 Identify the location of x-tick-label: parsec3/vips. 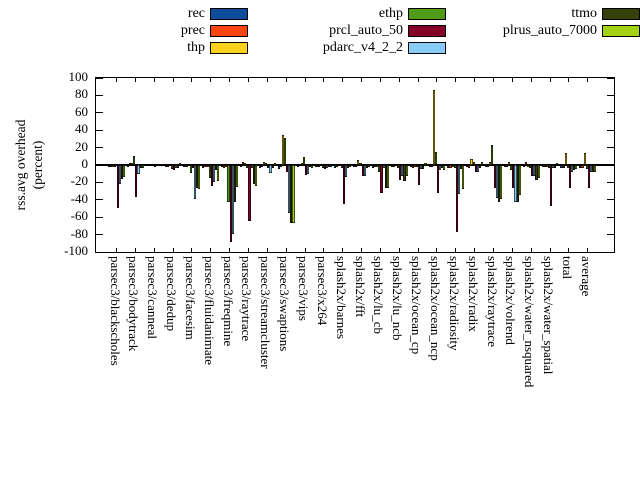
(303, 288).